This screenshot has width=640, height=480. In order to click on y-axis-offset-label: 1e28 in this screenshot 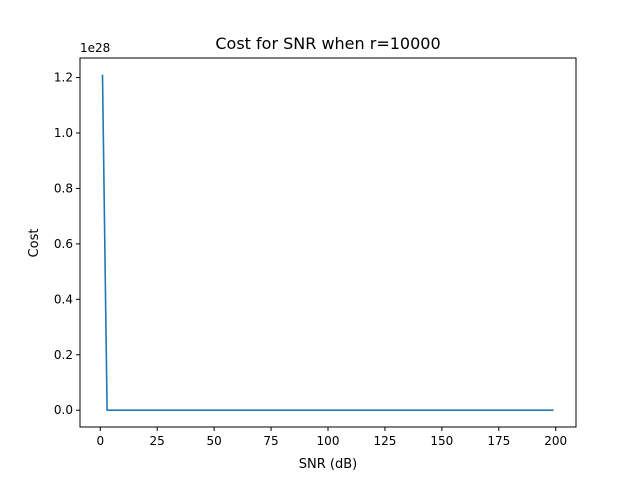, I will do `click(95, 48)`.